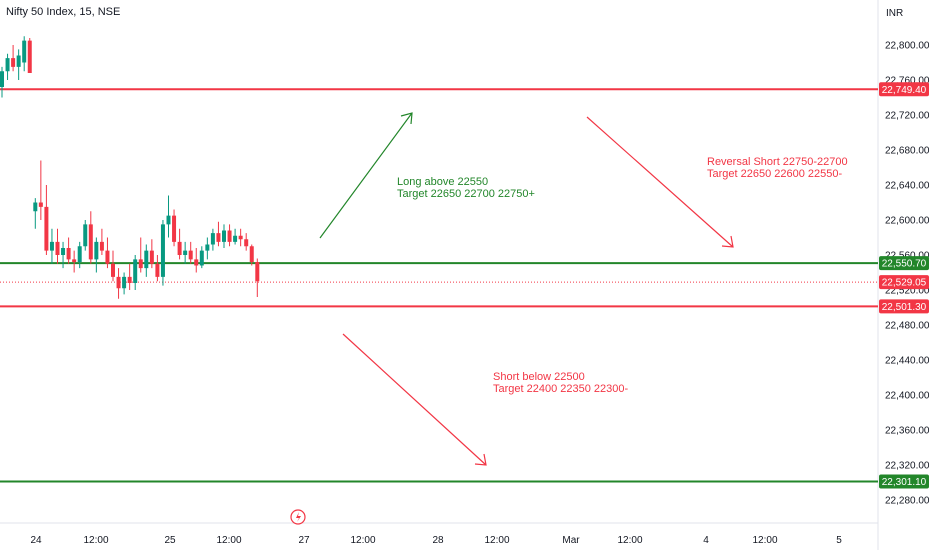  I want to click on x-tick-label: 27, so click(304, 540).